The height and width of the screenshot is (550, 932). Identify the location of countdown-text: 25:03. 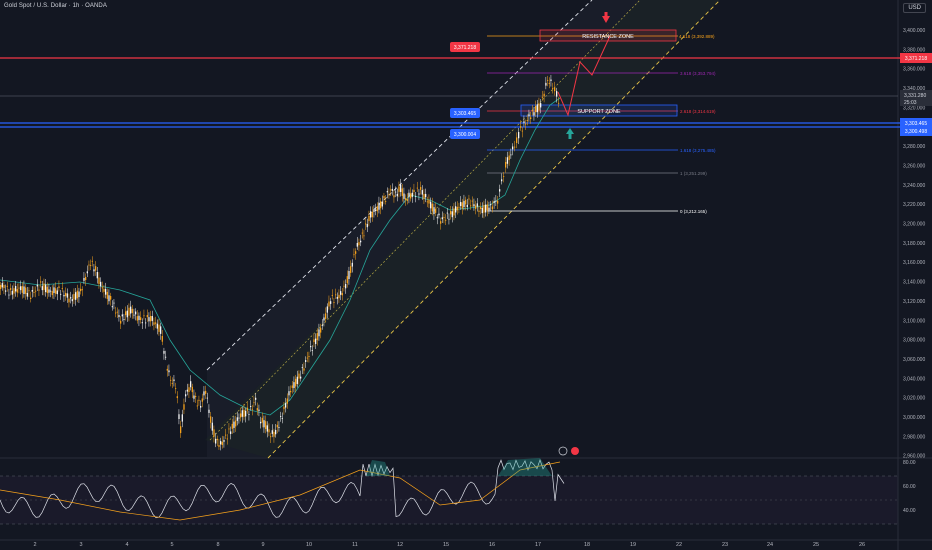
(910, 103).